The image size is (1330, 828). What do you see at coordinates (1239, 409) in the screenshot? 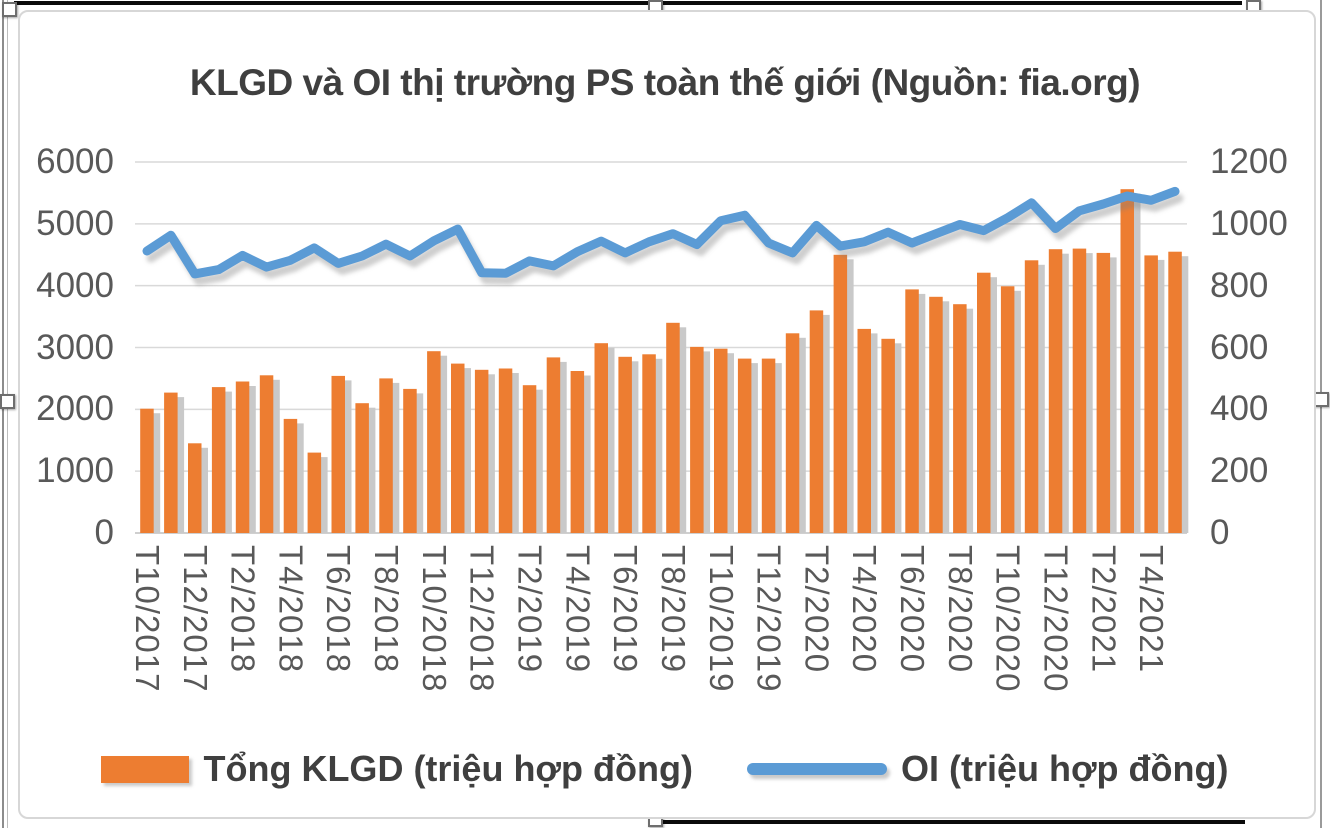
I see `y-tick-label: 400` at bounding box center [1239, 409].